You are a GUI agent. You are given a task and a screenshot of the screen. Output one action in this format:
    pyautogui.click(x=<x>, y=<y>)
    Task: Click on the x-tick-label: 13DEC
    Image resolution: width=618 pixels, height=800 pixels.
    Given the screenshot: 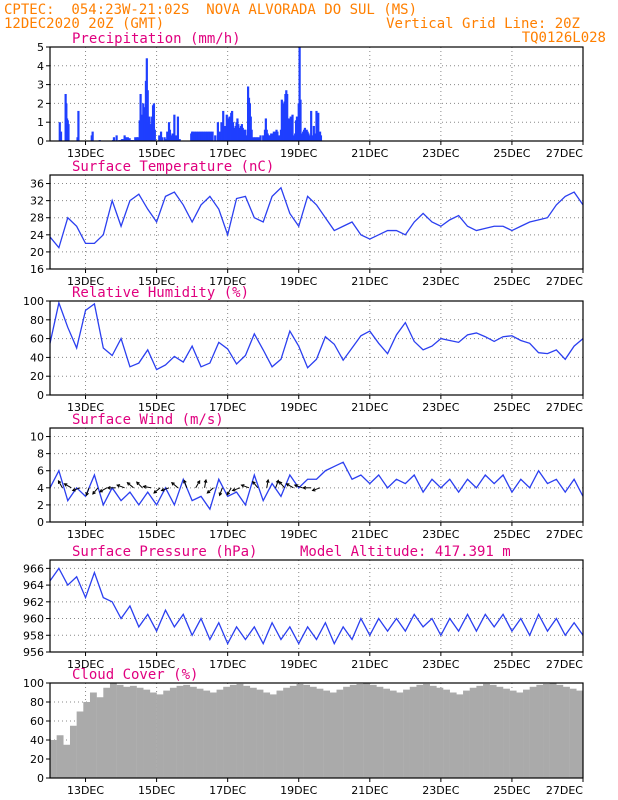 What is the action you would take?
    pyautogui.click(x=85, y=281)
    